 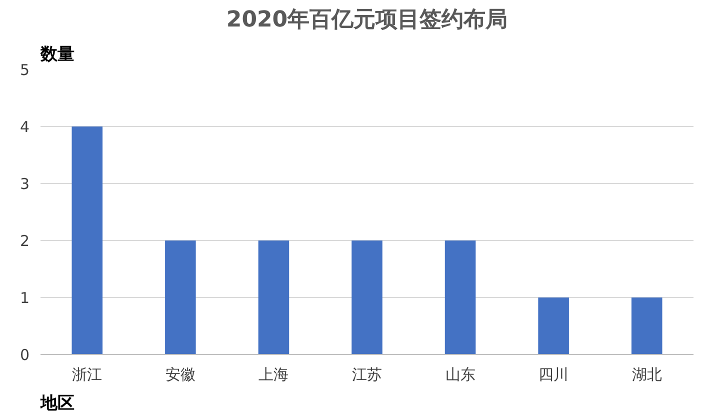 What do you see at coordinates (57, 404) in the screenshot?
I see `x-axis-title: 地区` at bounding box center [57, 404].